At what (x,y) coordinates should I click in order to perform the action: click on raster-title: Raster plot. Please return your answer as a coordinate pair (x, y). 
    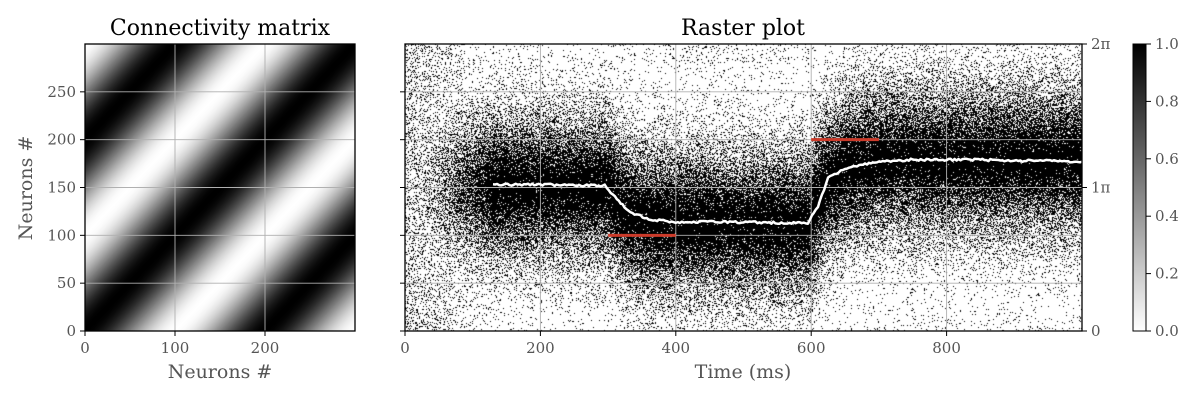
    Looking at the image, I should click on (743, 28).